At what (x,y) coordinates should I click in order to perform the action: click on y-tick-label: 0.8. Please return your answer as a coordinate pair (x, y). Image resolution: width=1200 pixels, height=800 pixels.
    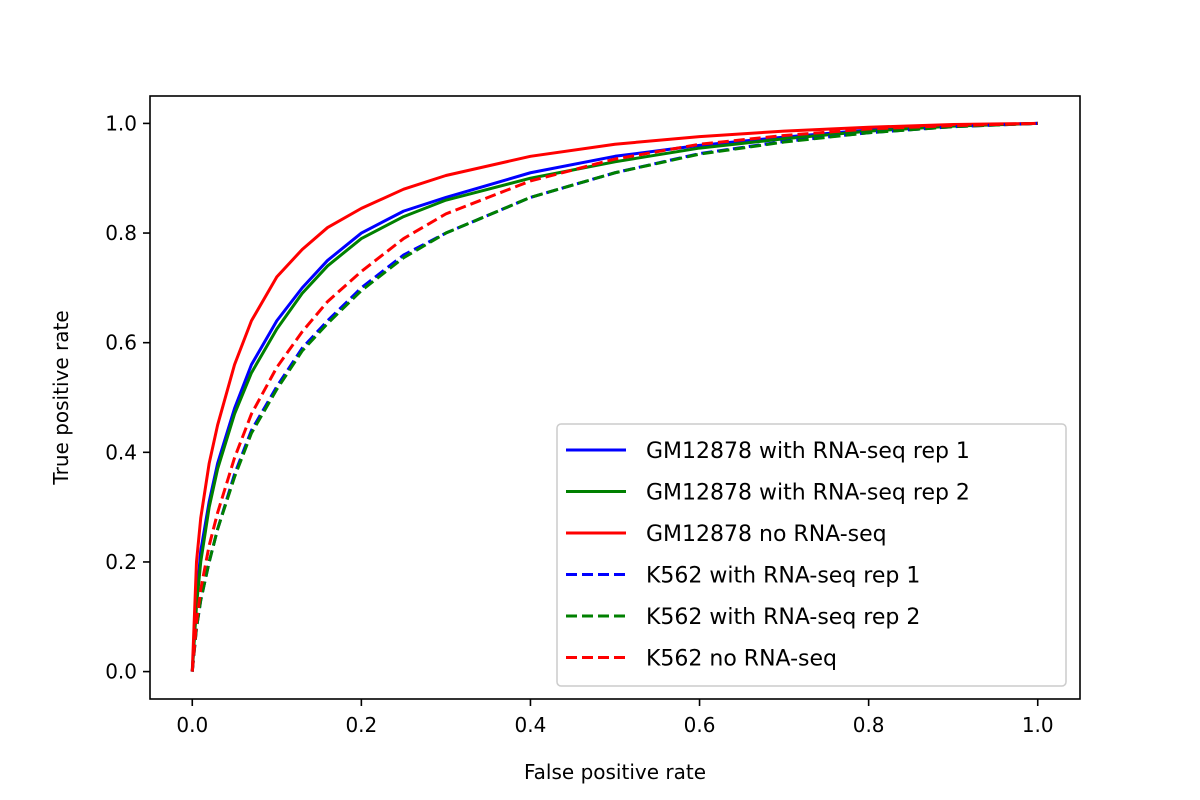
    Looking at the image, I should click on (121, 233).